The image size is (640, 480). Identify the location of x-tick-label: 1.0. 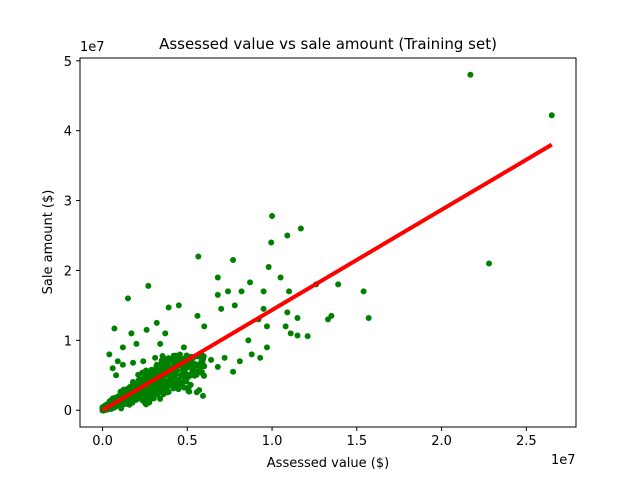
(272, 441).